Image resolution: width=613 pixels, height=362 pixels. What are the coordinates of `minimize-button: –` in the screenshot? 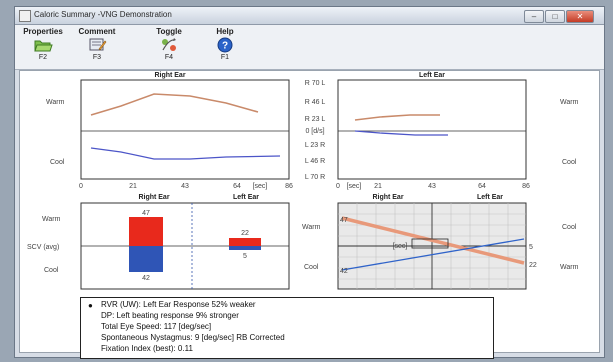 It's located at (534, 16).